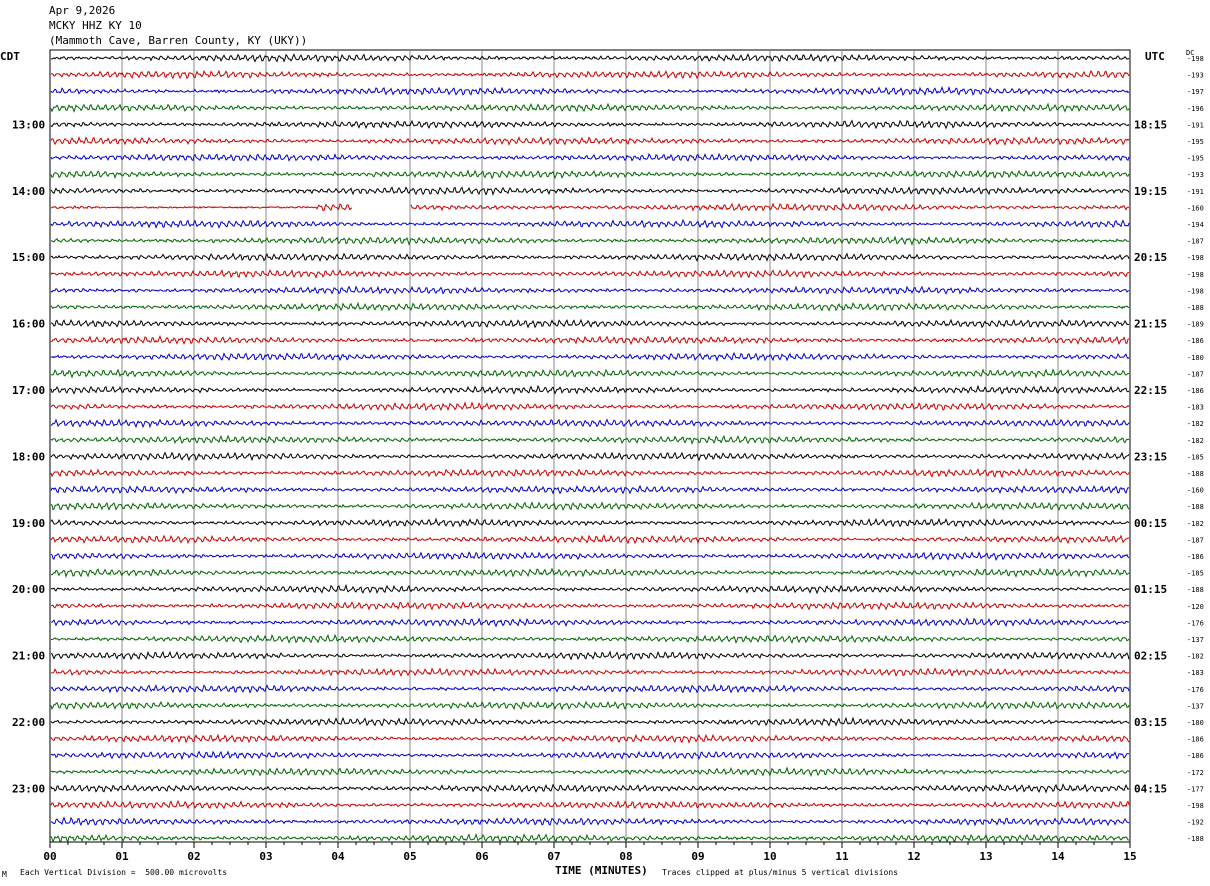 The height and width of the screenshot is (886, 1210). What do you see at coordinates (1150, 124) in the screenshot?
I see `right-hour-label: 18:15` at bounding box center [1150, 124].